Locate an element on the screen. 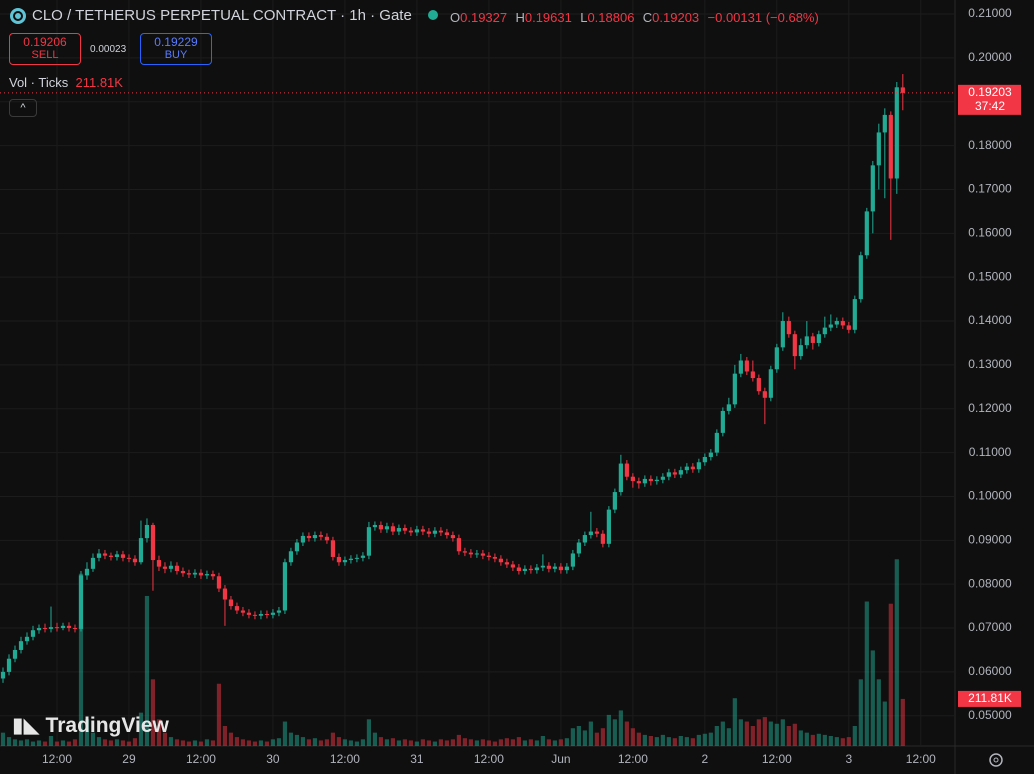 This screenshot has width=1034, height=774. volume-title: Vol · Ticks is located at coordinates (39, 82).